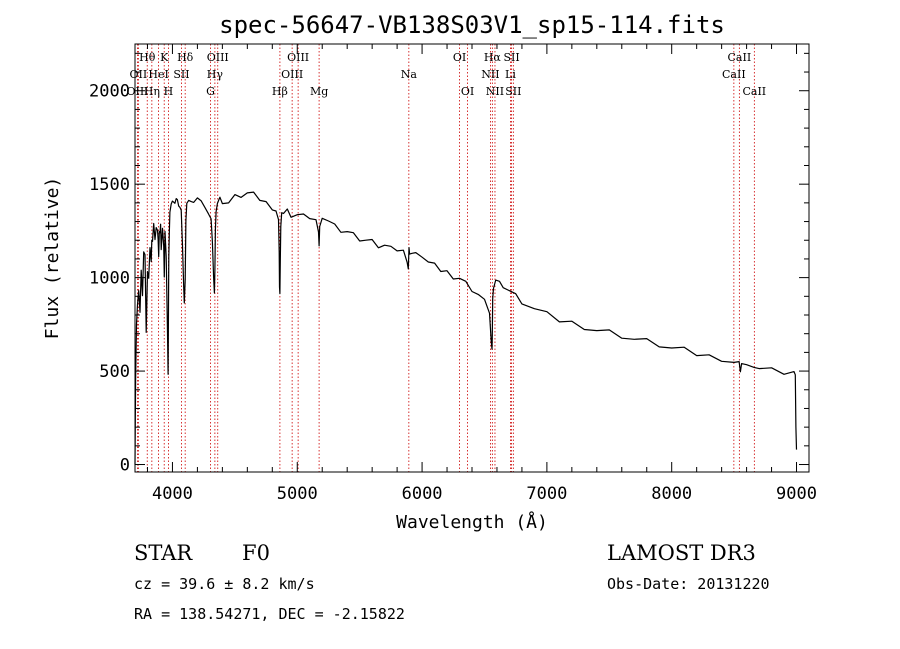 This screenshot has width=900, height=649. What do you see at coordinates (215, 74) in the screenshot?
I see `spectral-line-label: Hγ` at bounding box center [215, 74].